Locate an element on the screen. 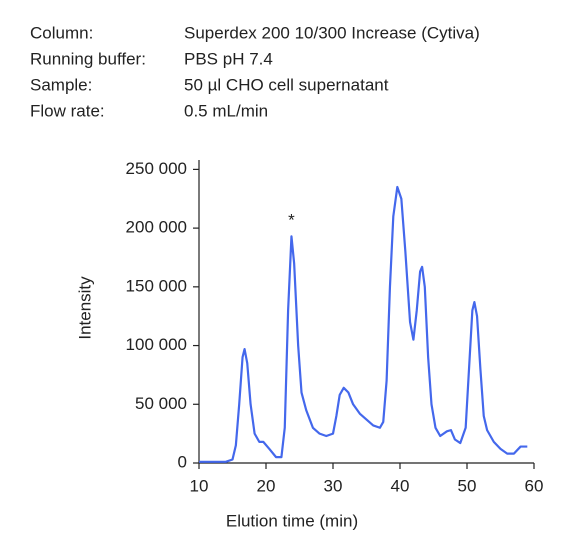  y-tick-label: 100 000 is located at coordinates (156, 344).